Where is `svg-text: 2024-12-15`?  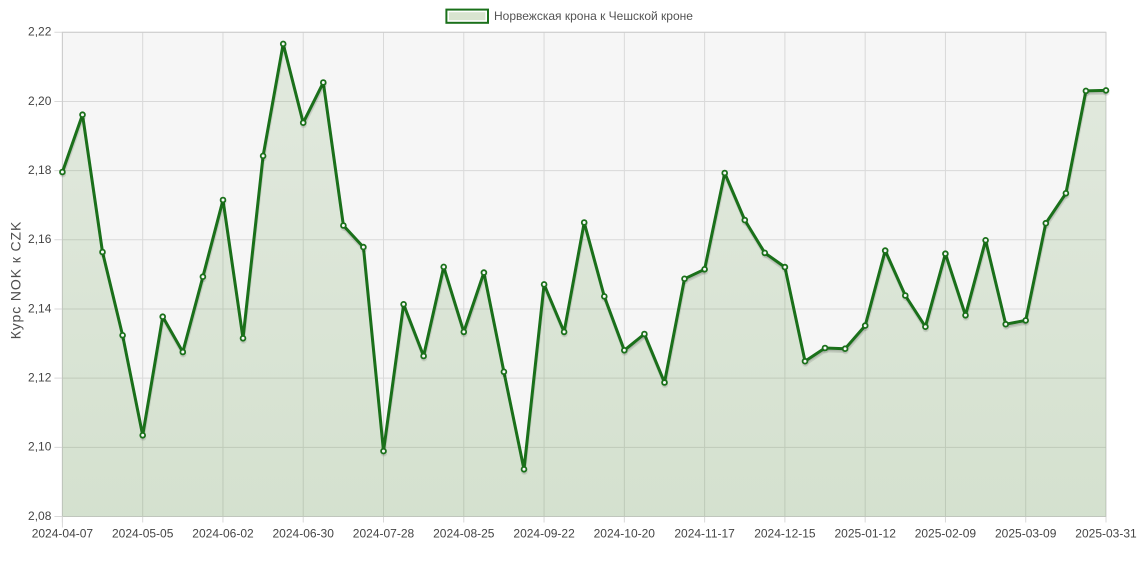 svg-text: 2024-12-15 is located at coordinates (785, 534).